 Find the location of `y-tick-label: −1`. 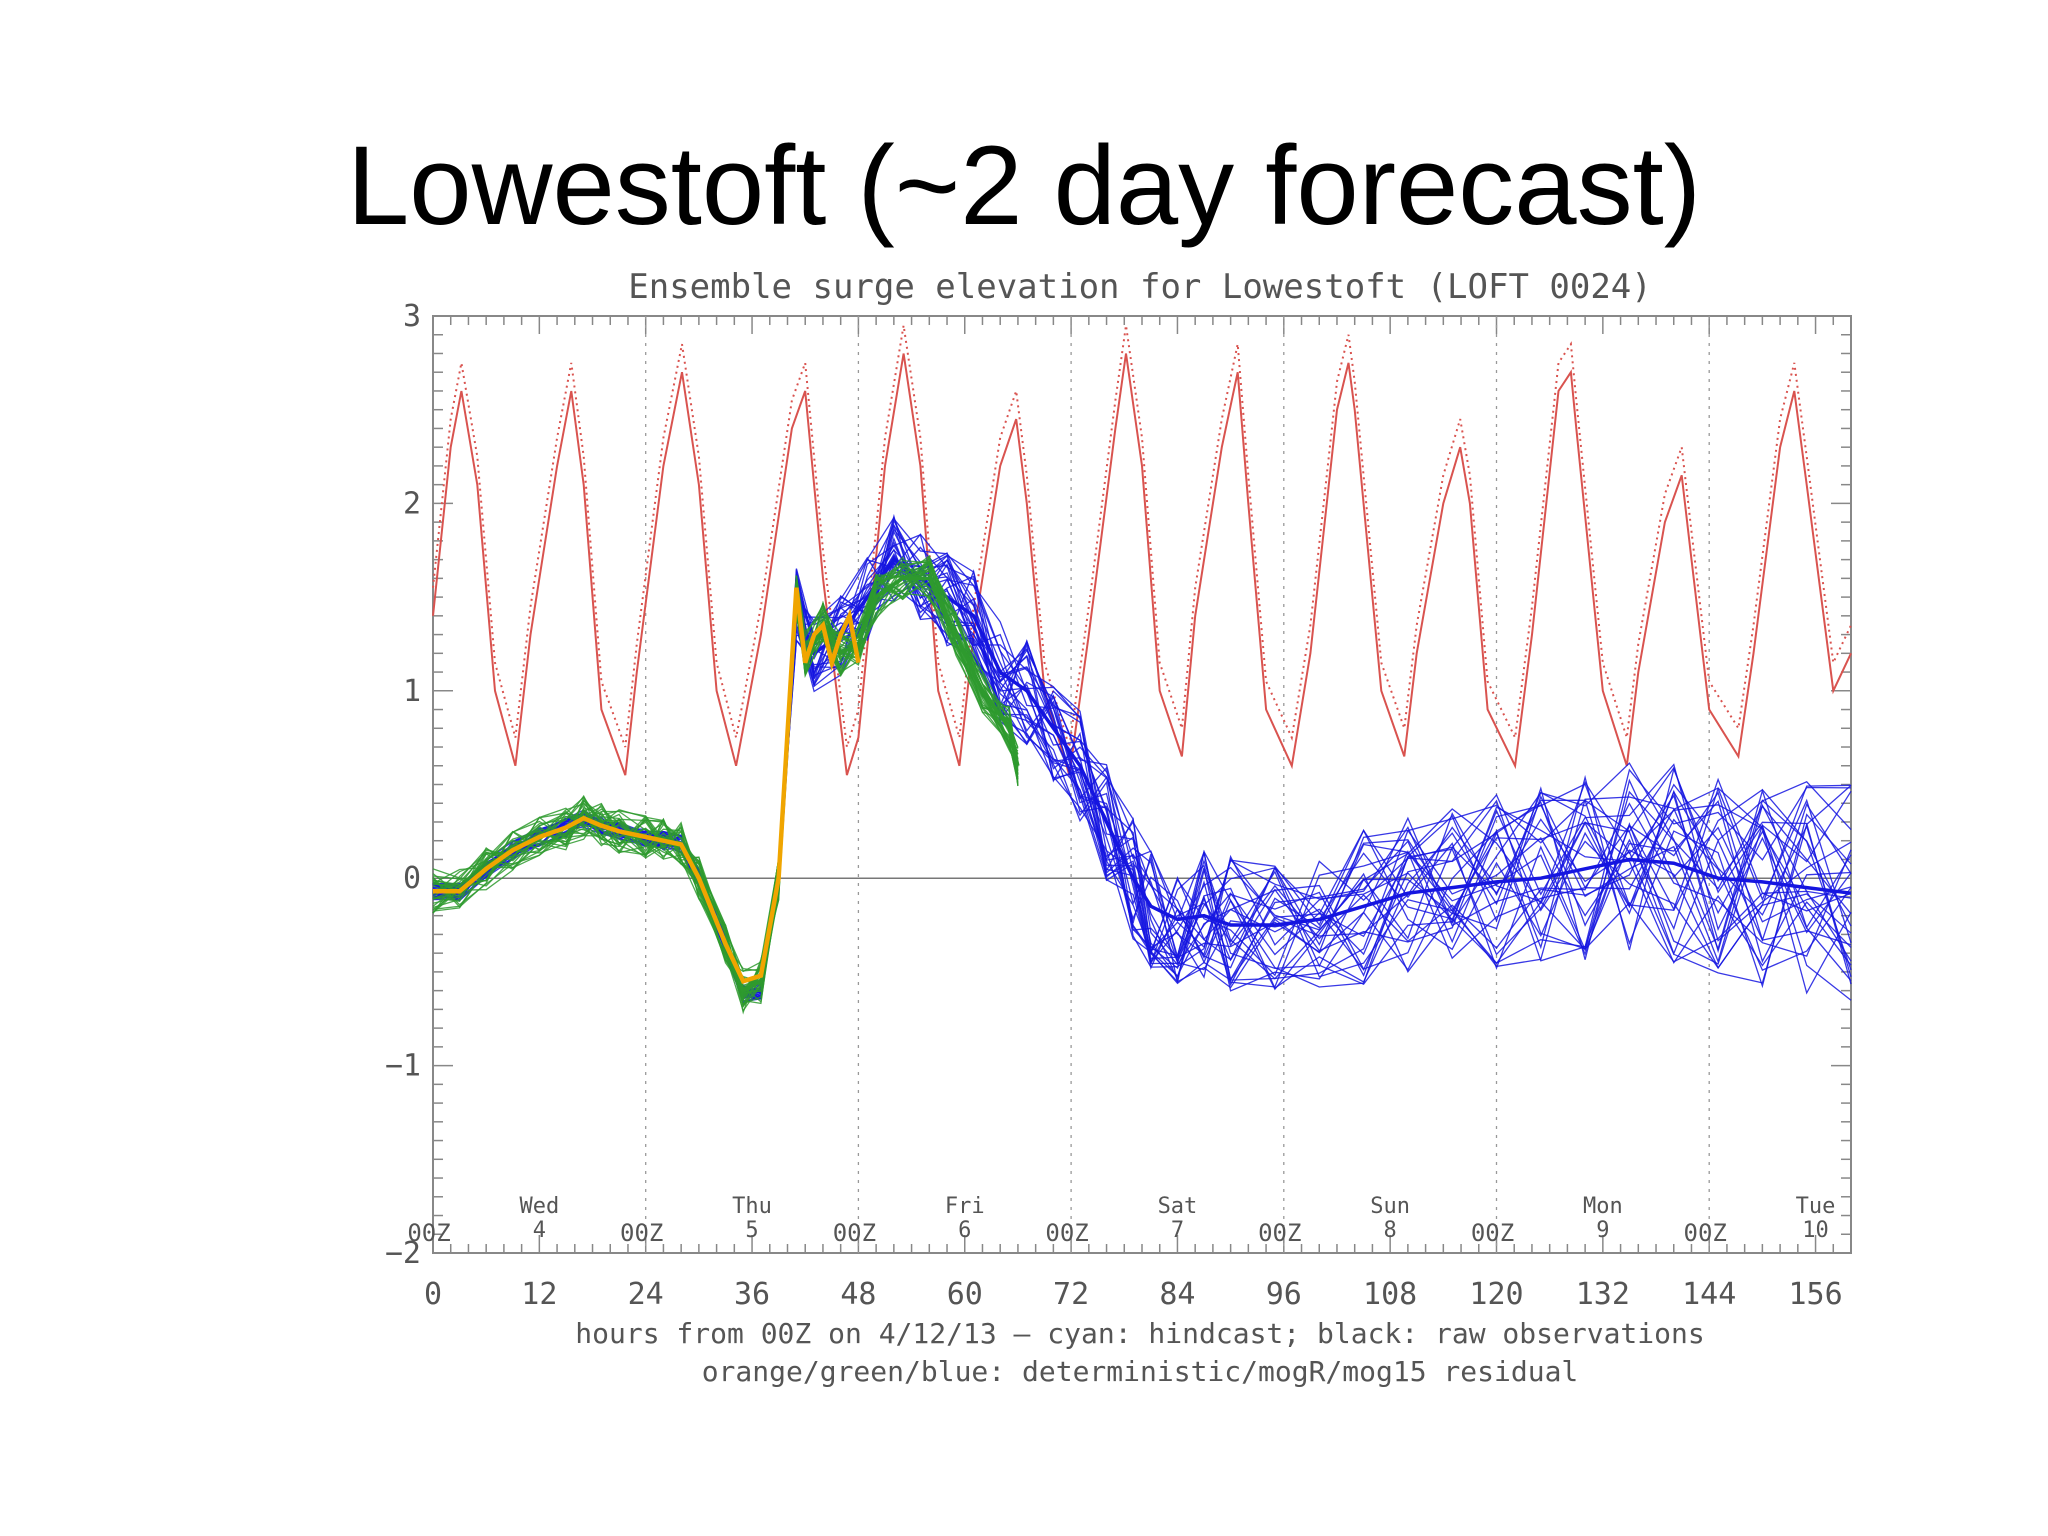

y-tick-label: −1 is located at coordinates (403, 1066).